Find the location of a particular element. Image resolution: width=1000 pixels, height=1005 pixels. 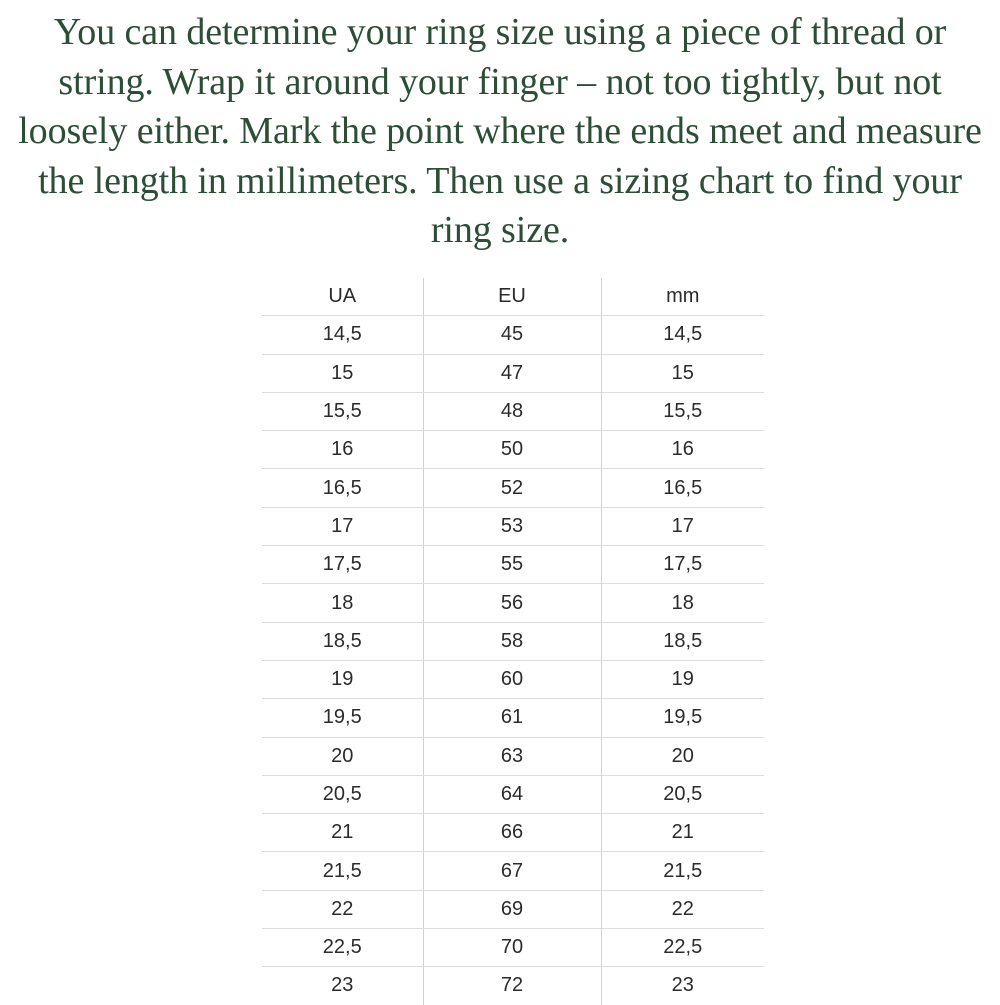

cell-eu: 45 is located at coordinates (512, 335).